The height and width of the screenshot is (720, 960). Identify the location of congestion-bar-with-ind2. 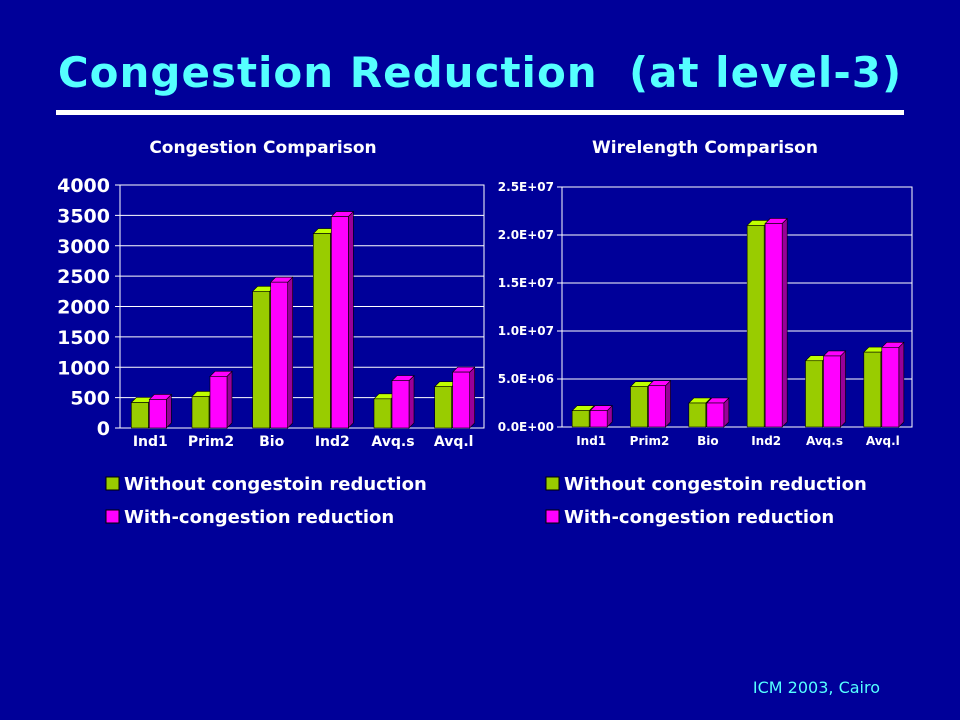
(342, 319).